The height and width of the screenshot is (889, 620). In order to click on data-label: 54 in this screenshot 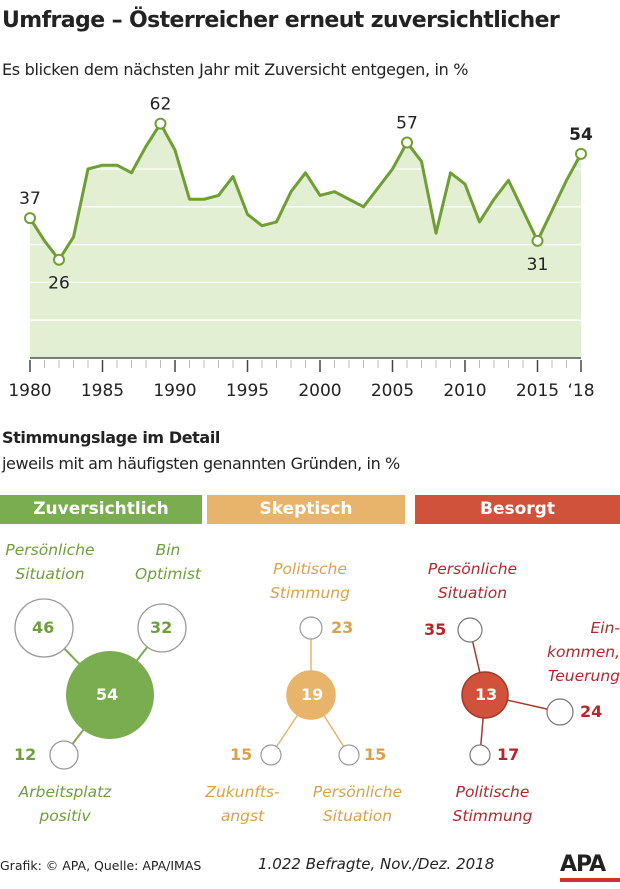, I will do `click(581, 135)`.